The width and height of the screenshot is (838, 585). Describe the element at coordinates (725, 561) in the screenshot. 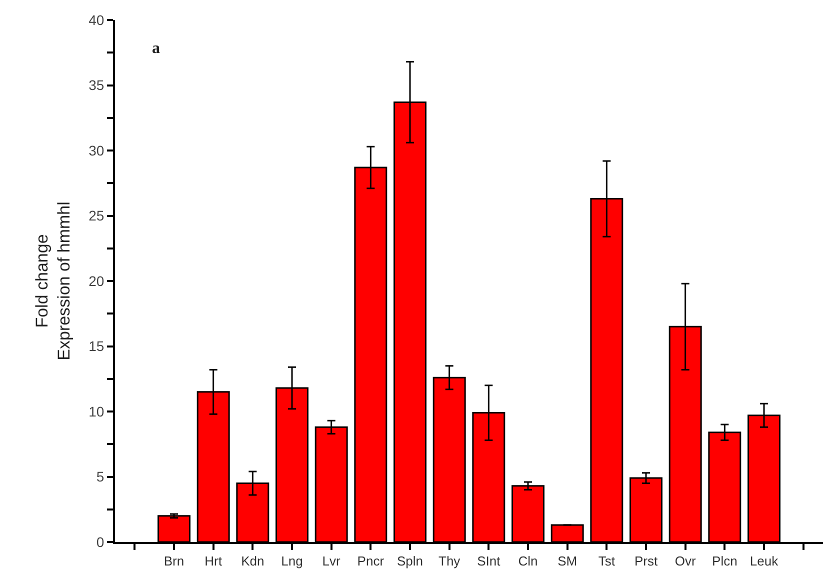

I see `x-tick-label: Plcn` at that location.